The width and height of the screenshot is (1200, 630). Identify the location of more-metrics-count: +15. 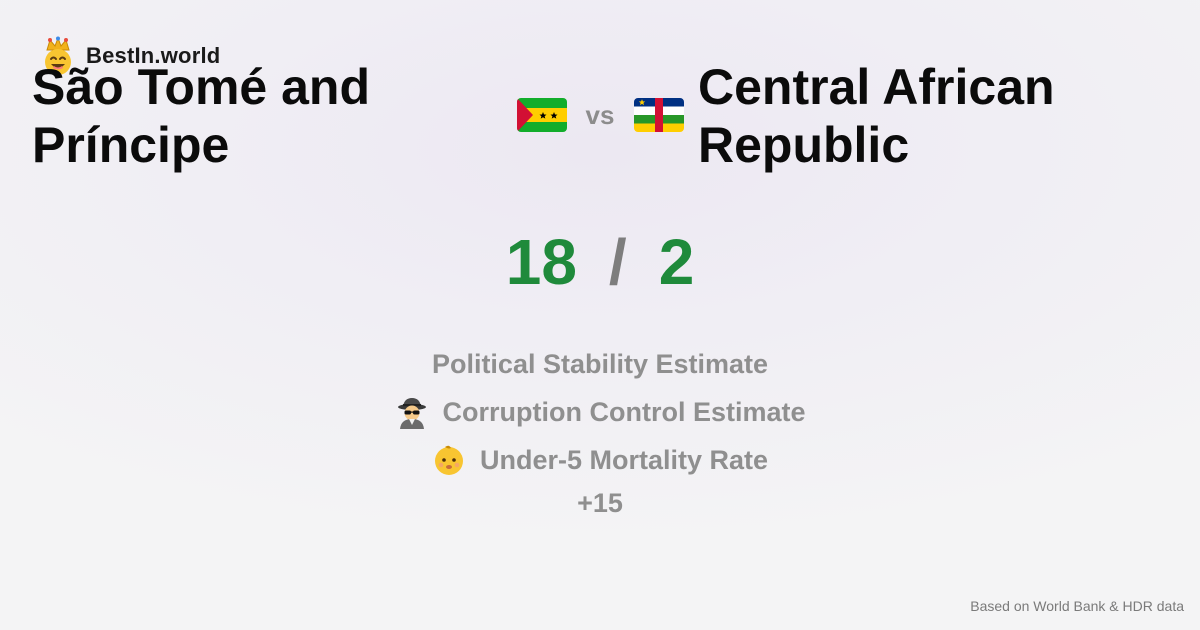
(600, 503).